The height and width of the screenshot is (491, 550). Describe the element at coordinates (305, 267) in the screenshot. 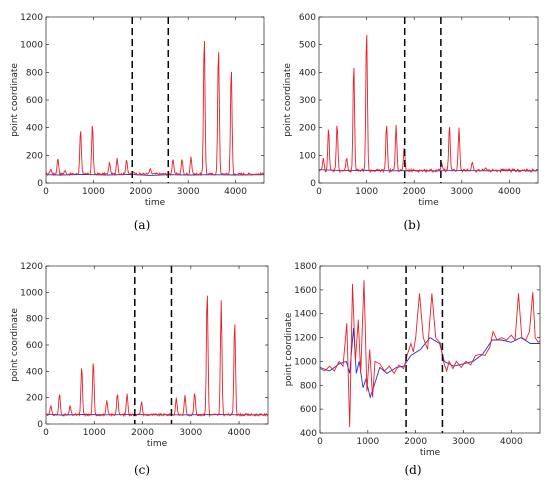

I see `y-tick-label: 1800` at that location.